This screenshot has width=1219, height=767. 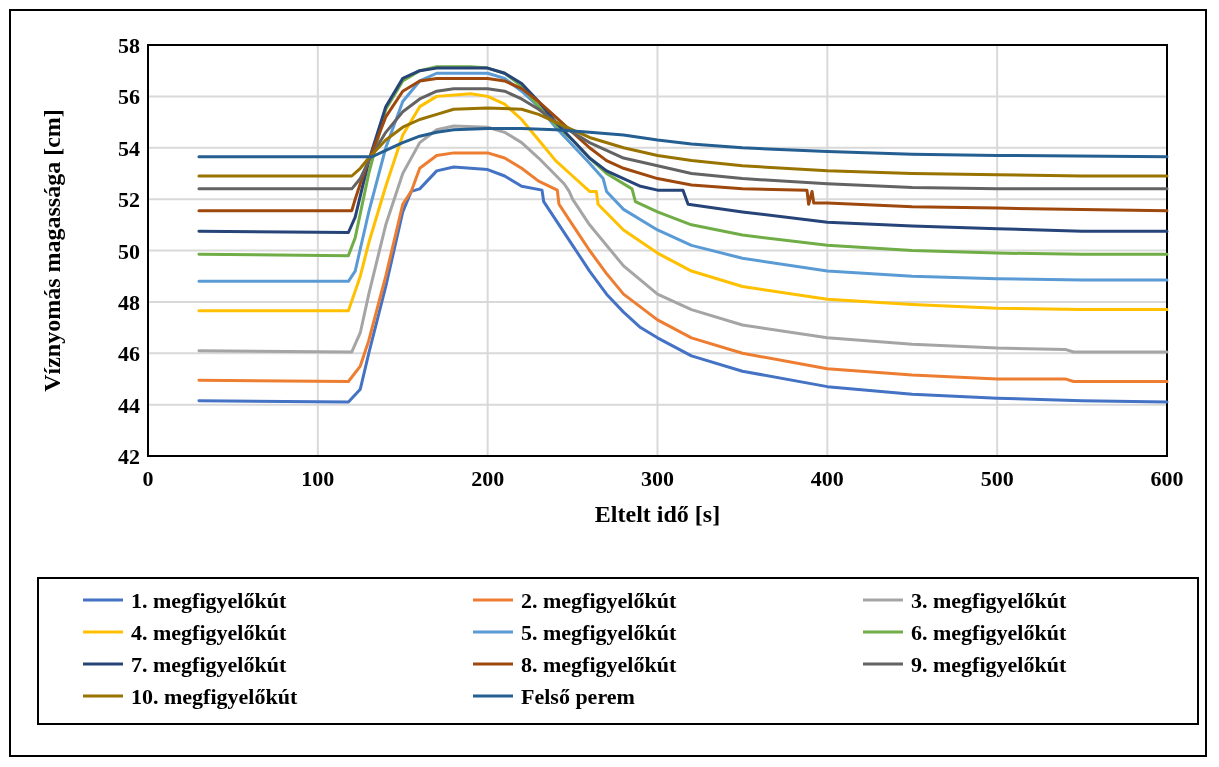 I want to click on y-tick-label: 50, so click(x=129, y=251).